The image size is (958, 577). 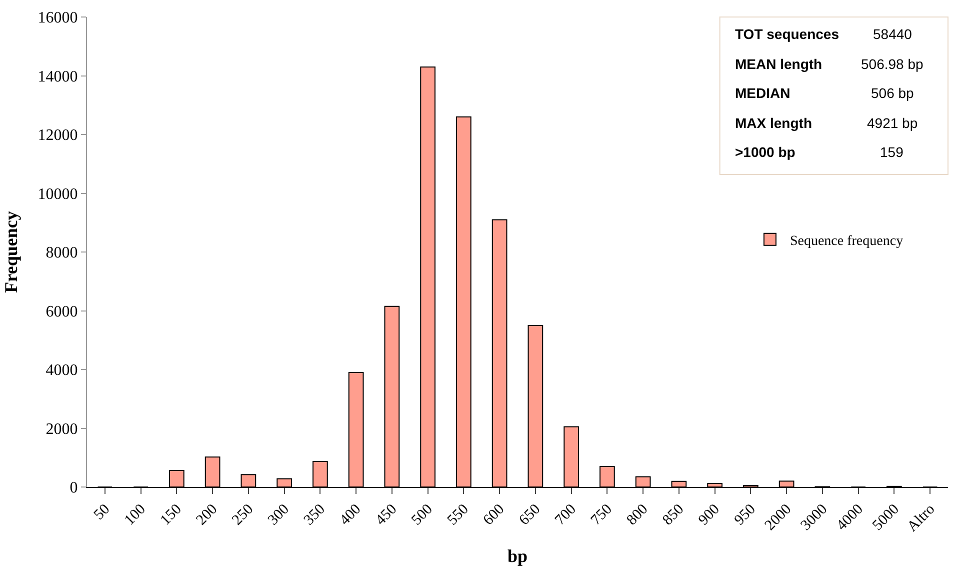 What do you see at coordinates (773, 123) in the screenshot?
I see `annotation: MAX length` at bounding box center [773, 123].